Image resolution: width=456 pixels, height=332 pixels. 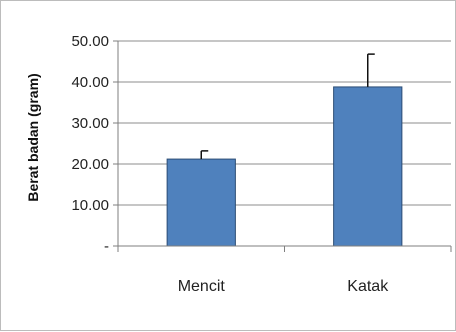 I want to click on error-bars, so click(x=287, y=106).